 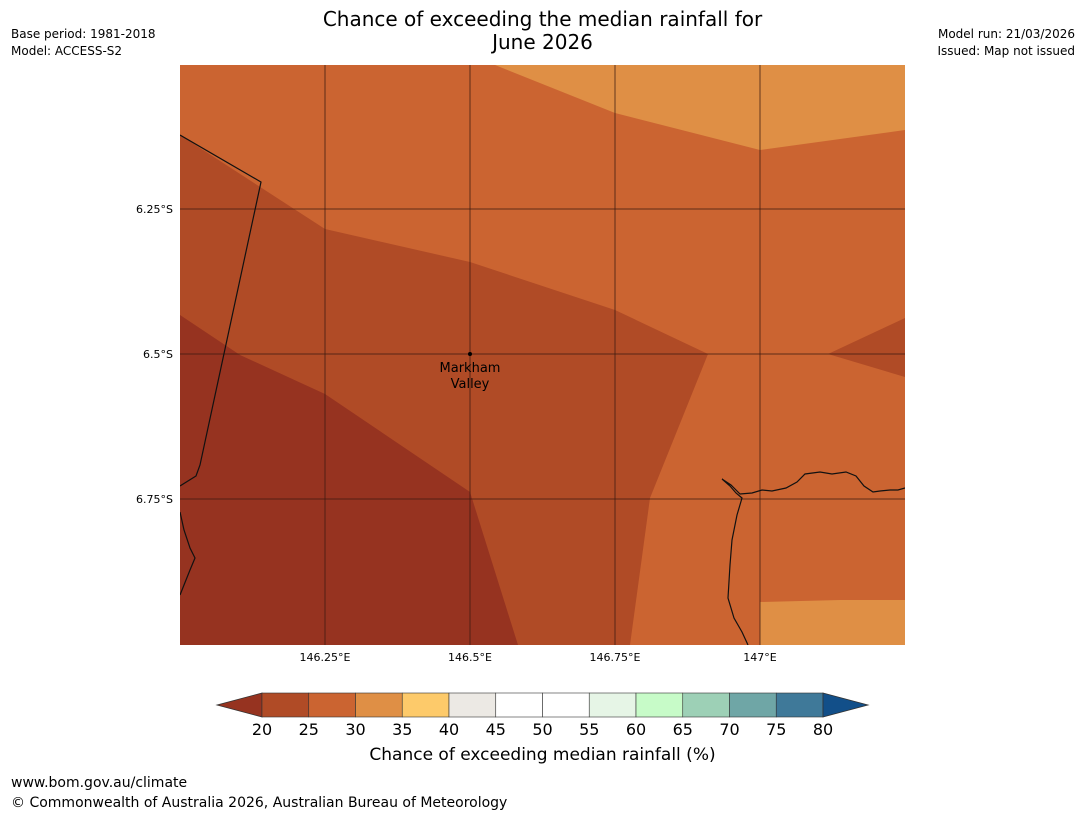 I want to click on location-marker, so click(x=470, y=354).